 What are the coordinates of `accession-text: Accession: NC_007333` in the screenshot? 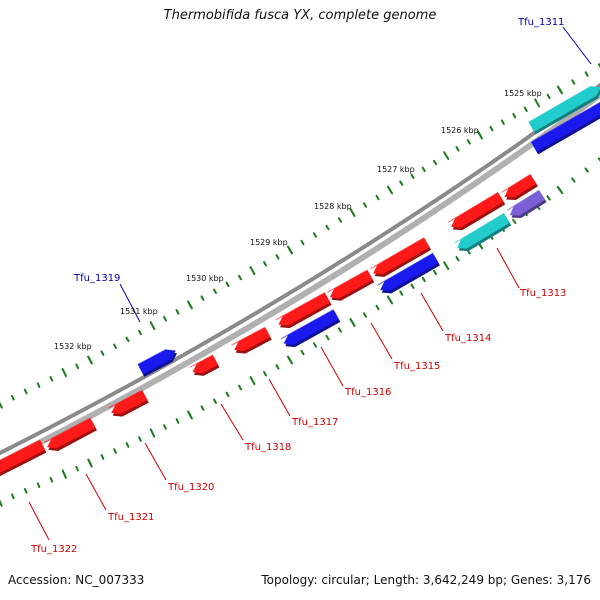 It's located at (76, 580).